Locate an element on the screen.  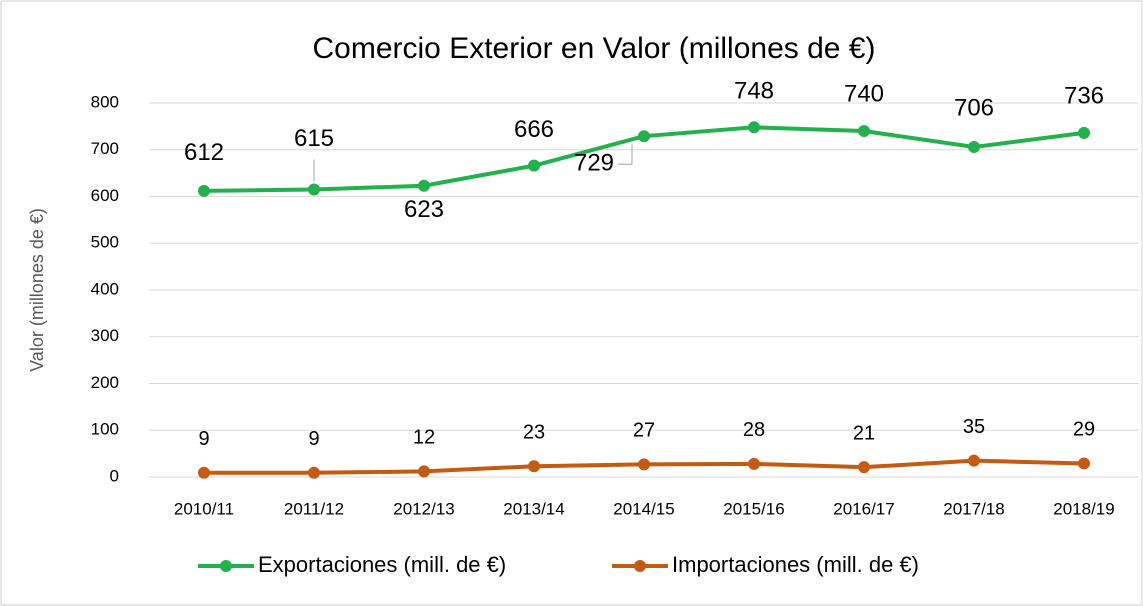
data-label: 35 is located at coordinates (974, 427).